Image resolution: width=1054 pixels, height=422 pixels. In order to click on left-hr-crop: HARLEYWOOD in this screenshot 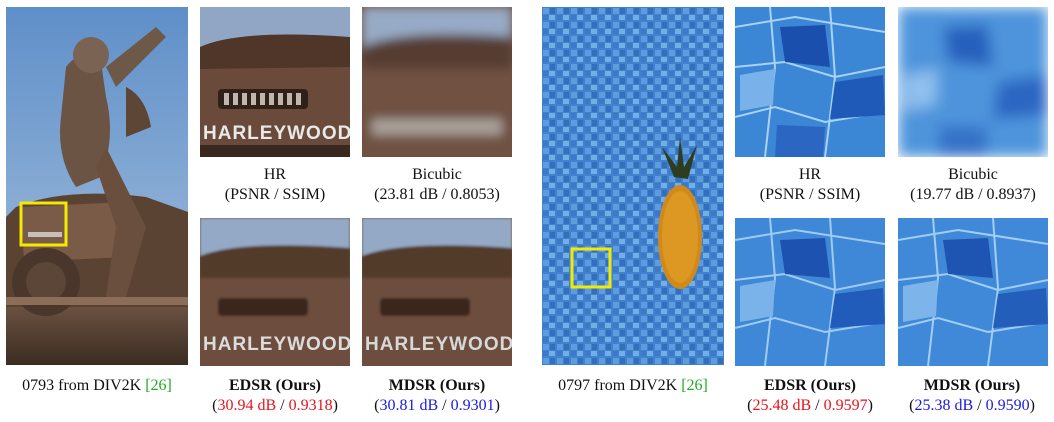, I will do `click(275, 82)`.